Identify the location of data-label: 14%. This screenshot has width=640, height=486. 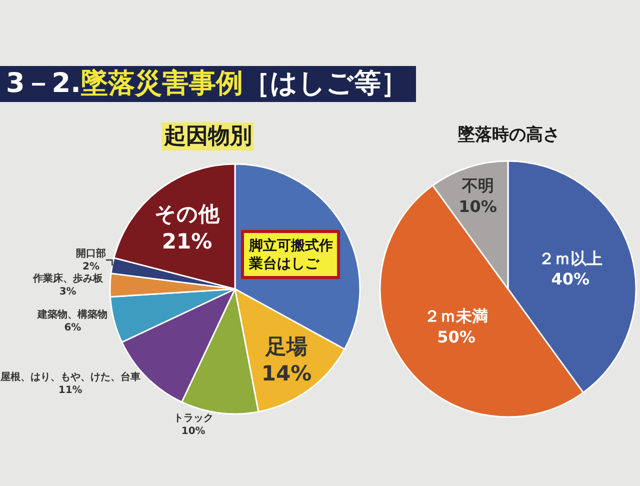
(286, 374).